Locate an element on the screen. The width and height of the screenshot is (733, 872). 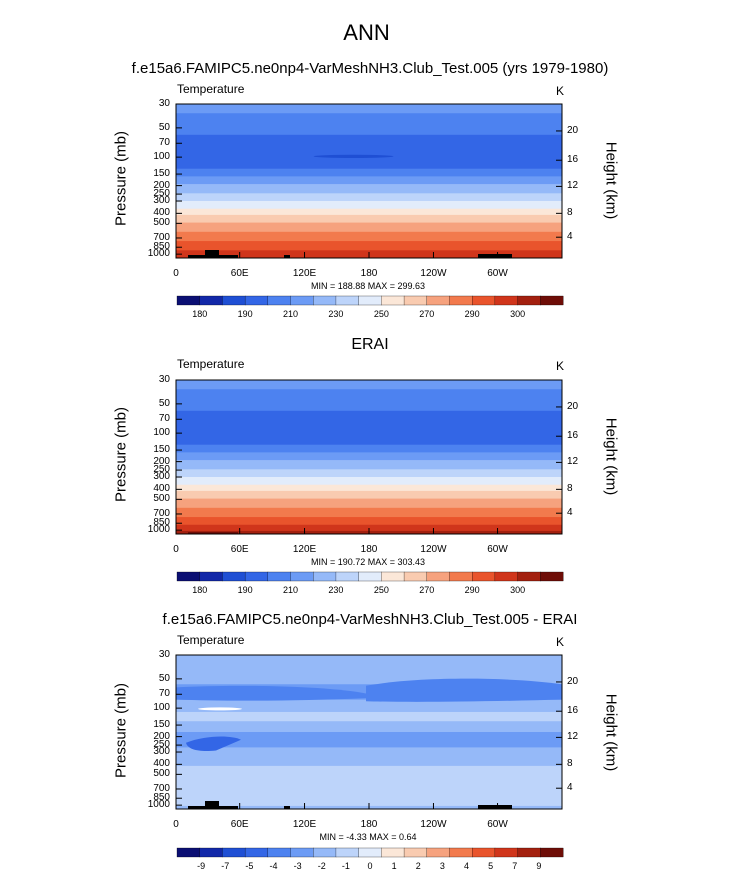
colorbar-label: 2 is located at coordinates (418, 866).